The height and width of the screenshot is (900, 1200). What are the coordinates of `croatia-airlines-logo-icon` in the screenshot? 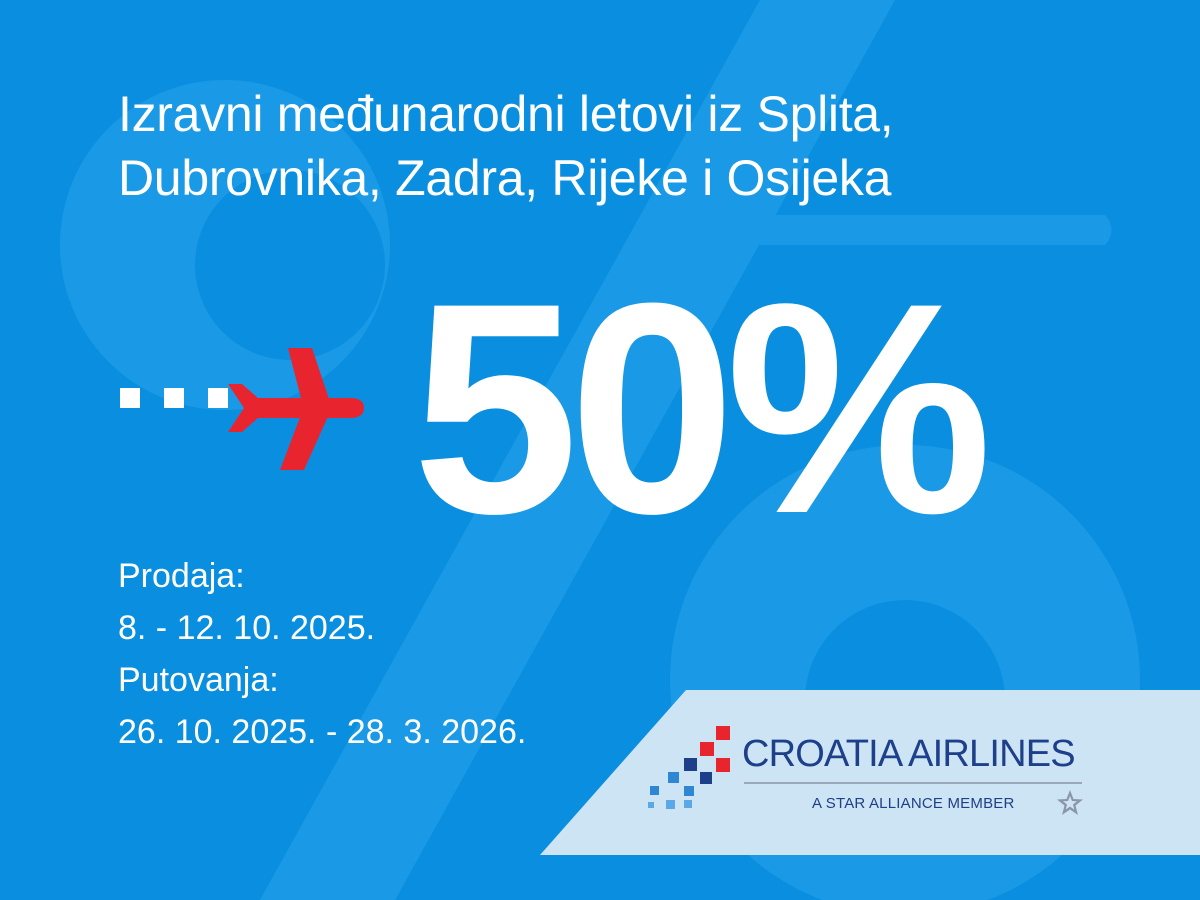 It's located at (689, 767).